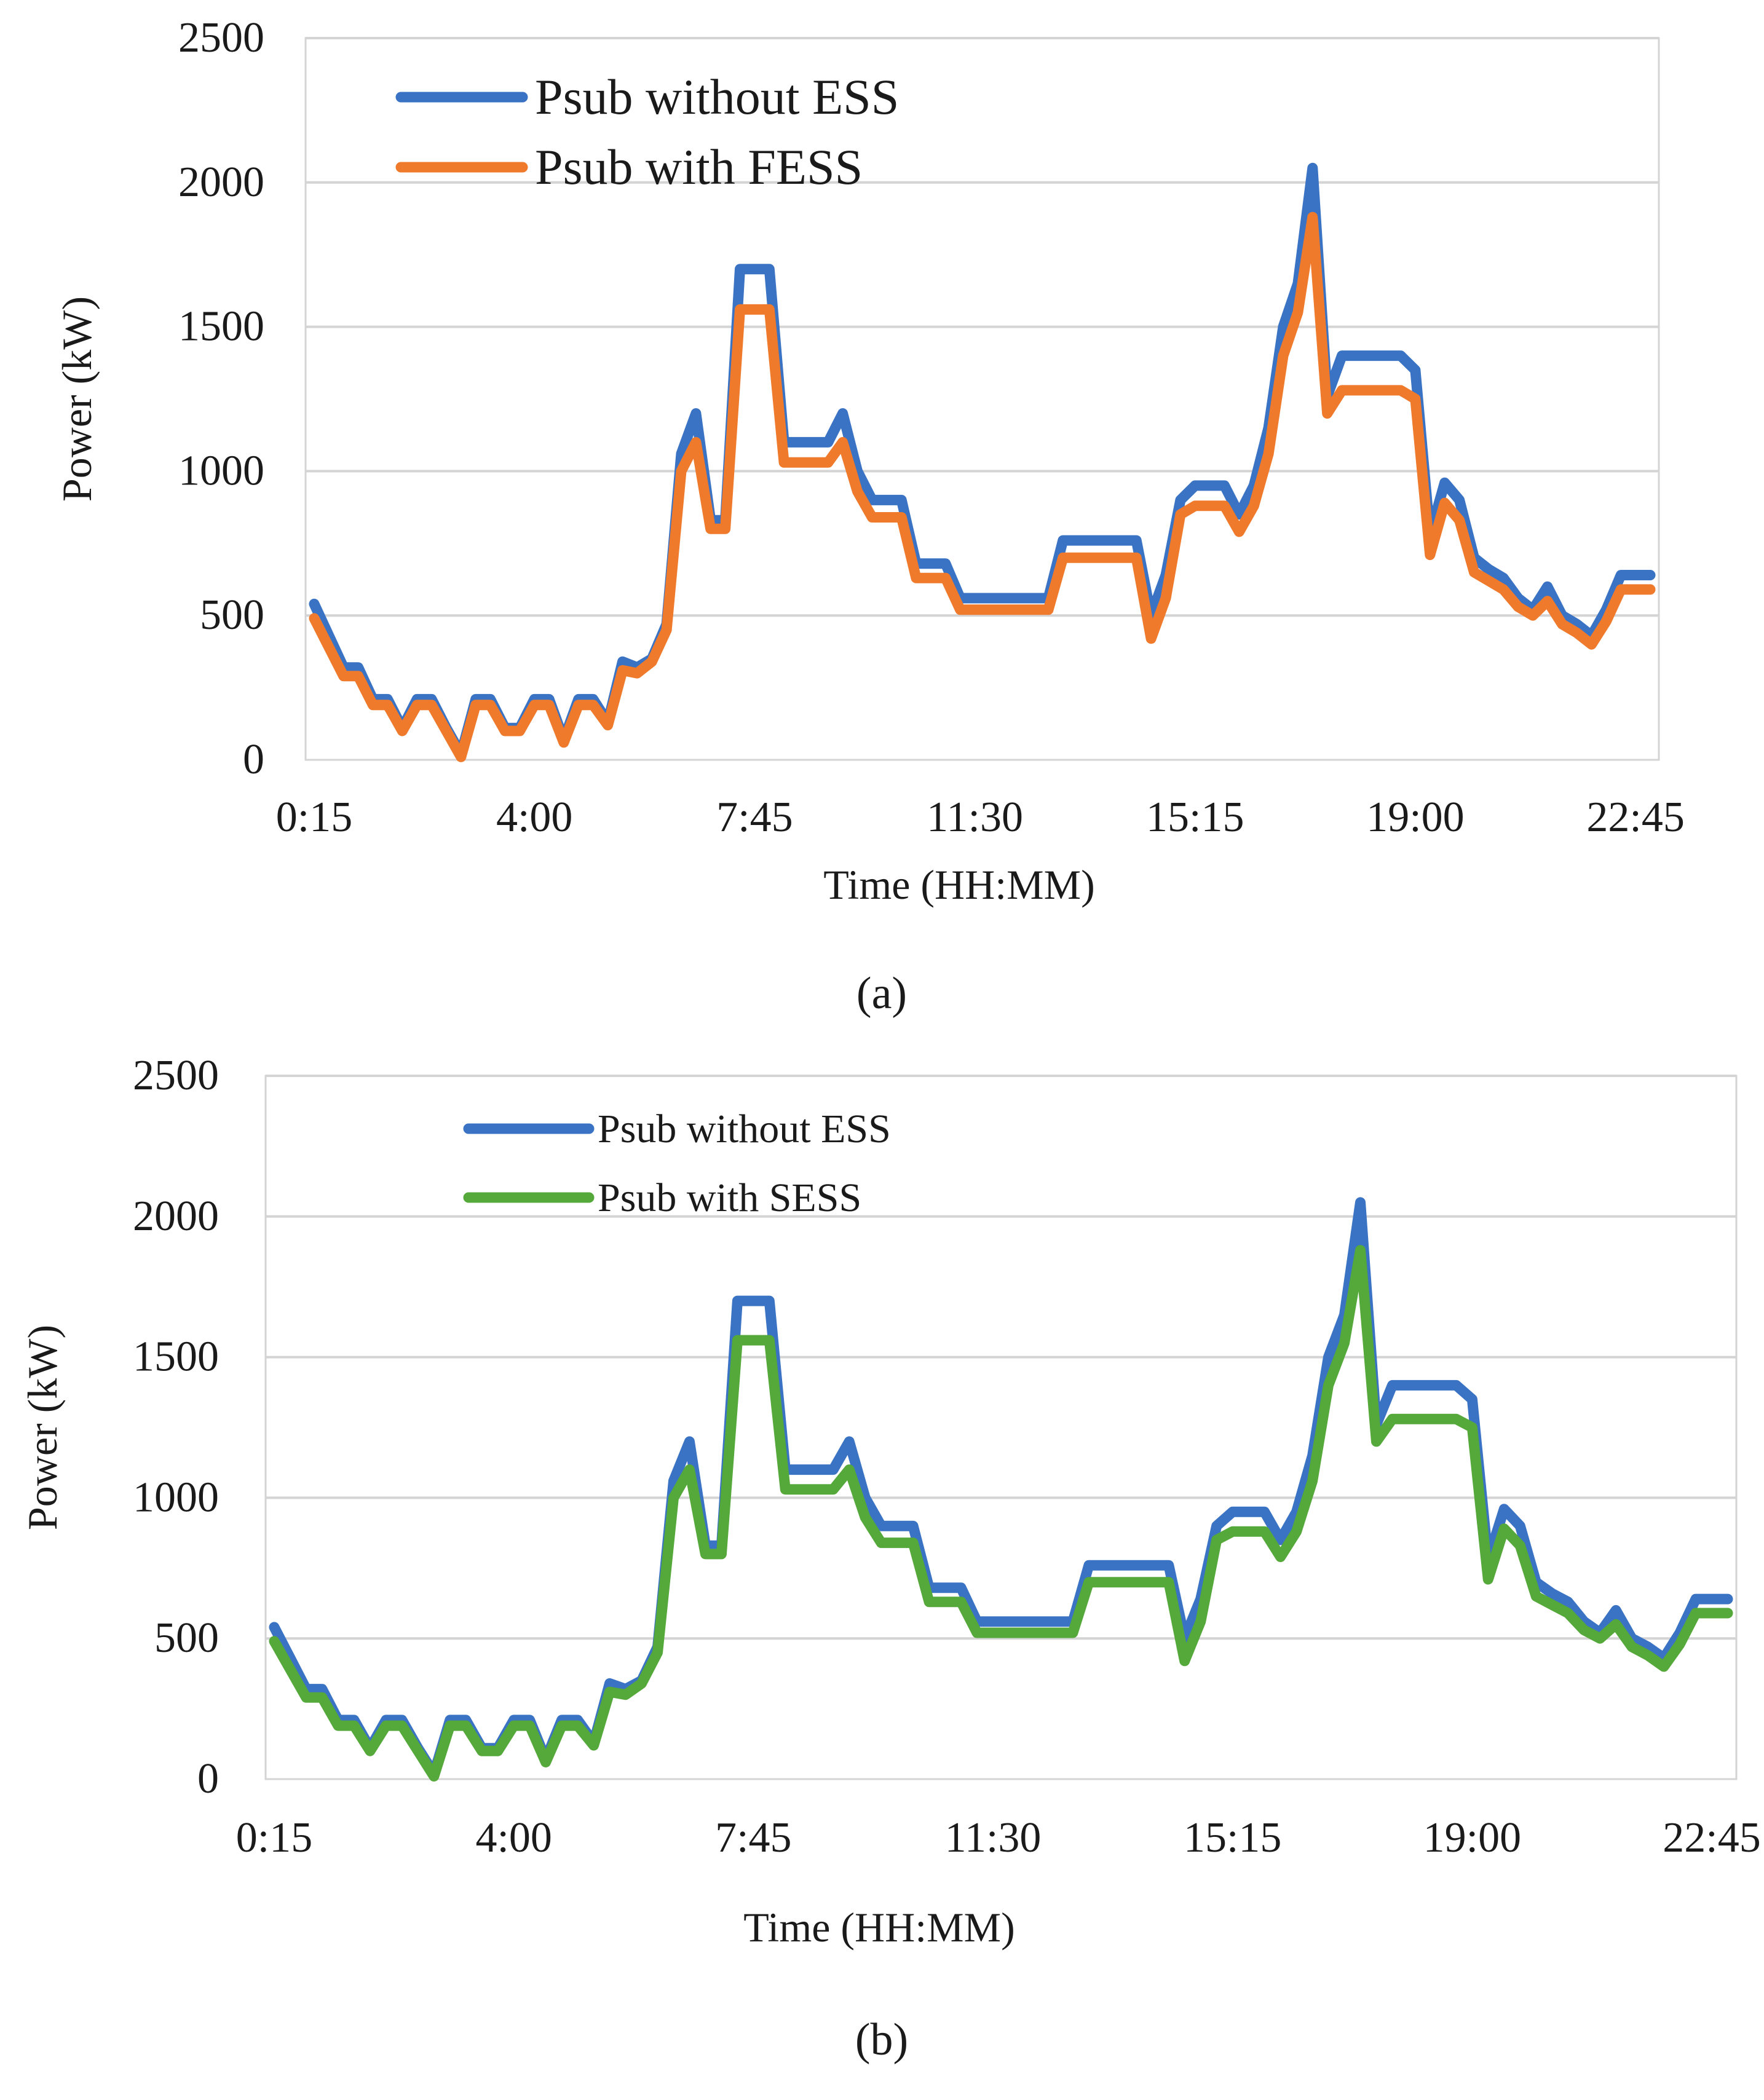 The width and height of the screenshot is (1764, 2100). Describe the element at coordinates (881, 994) in the screenshot. I see `panel-label: (a)` at that location.